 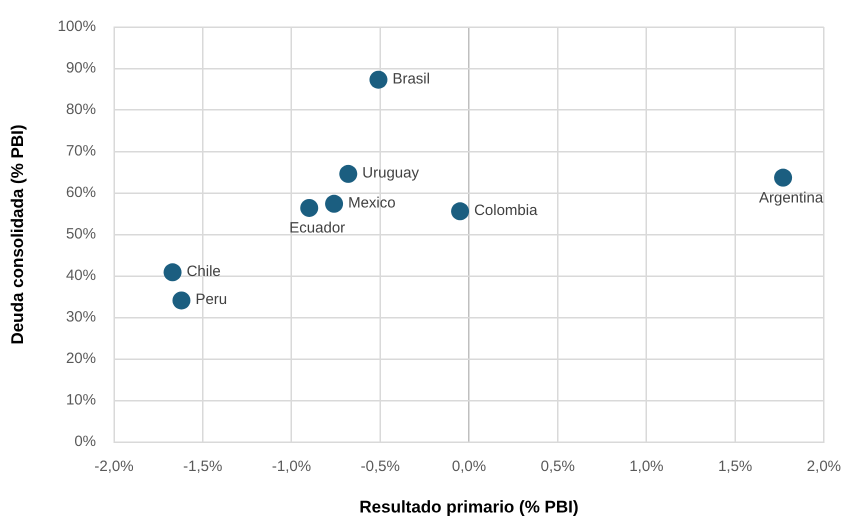 What do you see at coordinates (211, 299) in the screenshot?
I see `annotation: Peru` at bounding box center [211, 299].